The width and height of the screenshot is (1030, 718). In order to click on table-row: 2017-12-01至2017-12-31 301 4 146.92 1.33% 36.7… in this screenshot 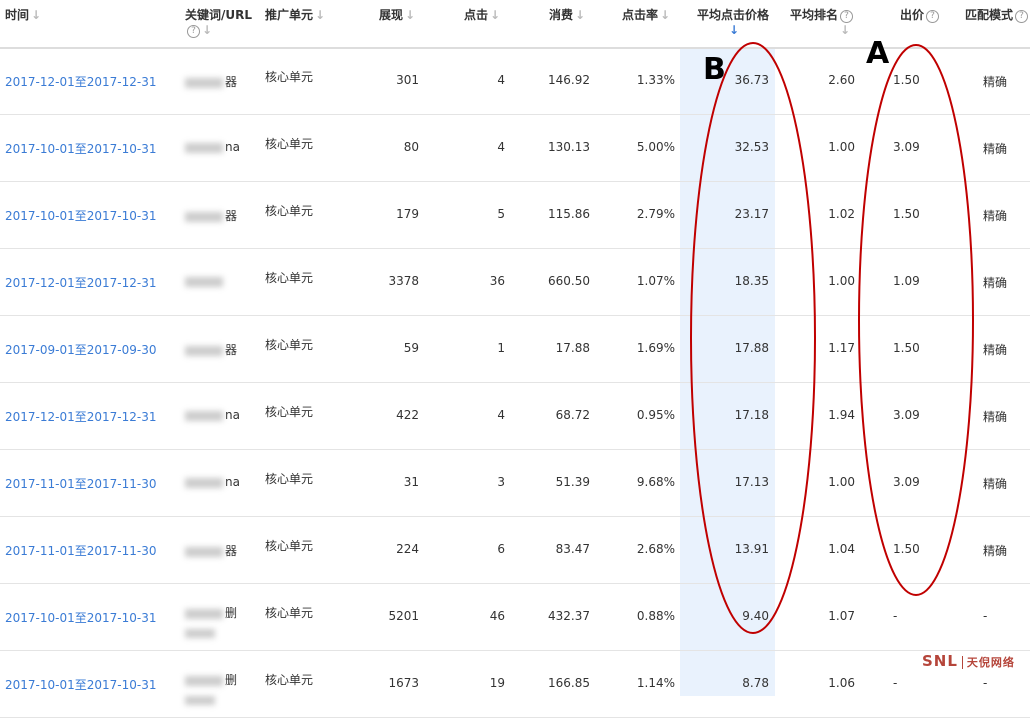, I will do `click(515, 81)`.